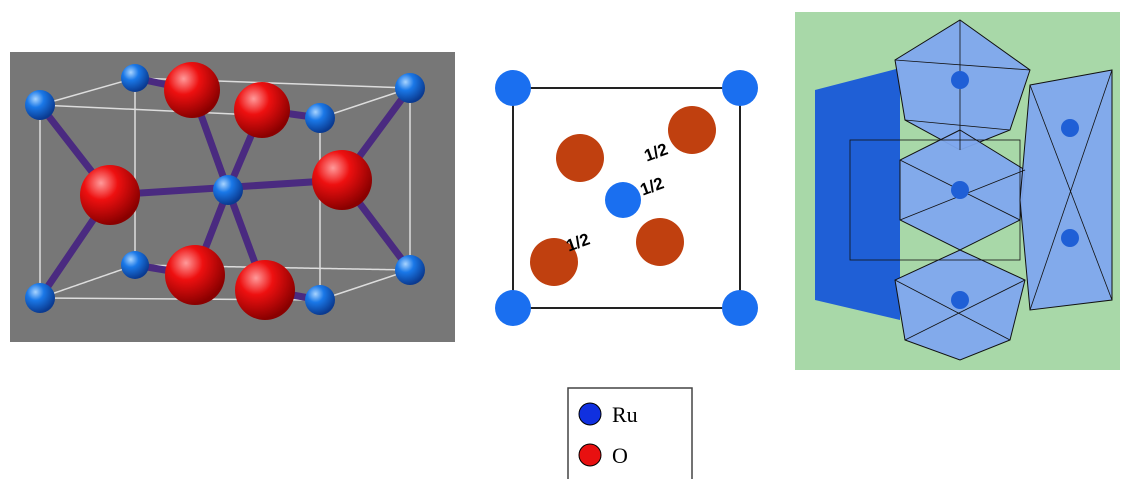  I want to click on legend-label: Ru, so click(625, 414).